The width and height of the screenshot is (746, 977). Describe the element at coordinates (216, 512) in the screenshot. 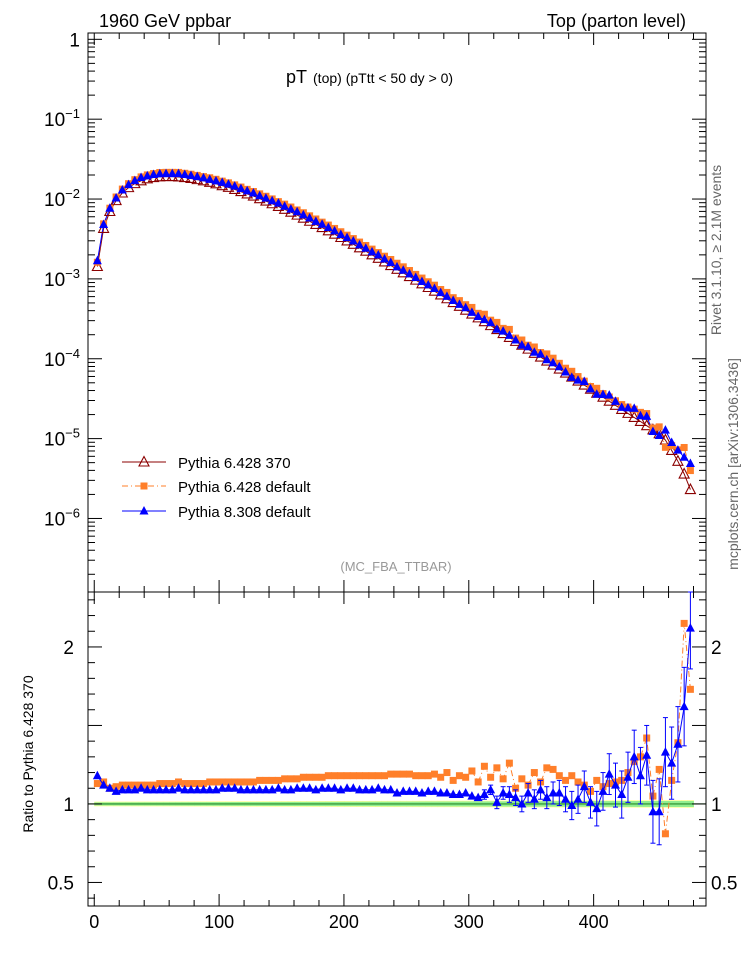

I see `legend-entry-2: Pythia 8.308 default` at that location.